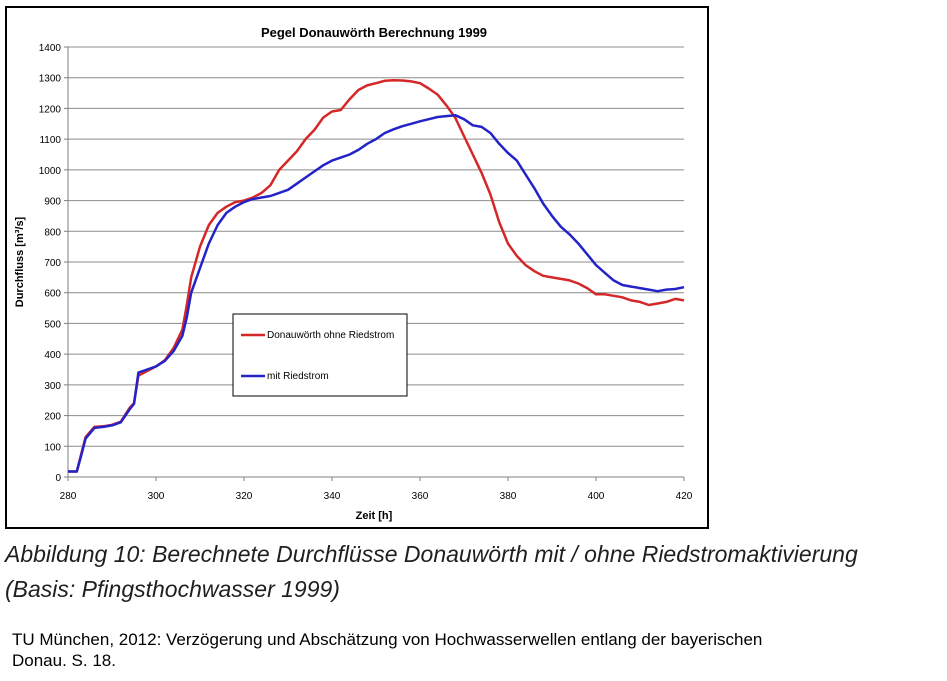 The image size is (947, 681). I want to click on y-tick-label-300: 300, so click(52, 386).